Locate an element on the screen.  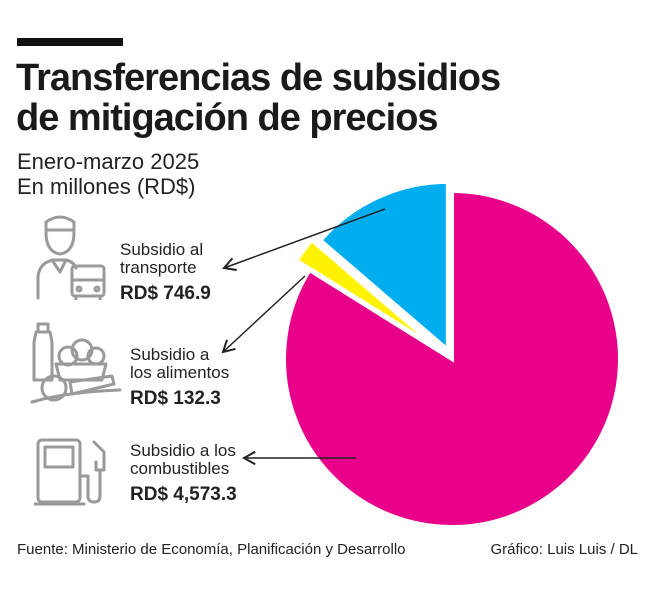
chart-title-line1: Transferencias de subsidios is located at coordinates (258, 78).